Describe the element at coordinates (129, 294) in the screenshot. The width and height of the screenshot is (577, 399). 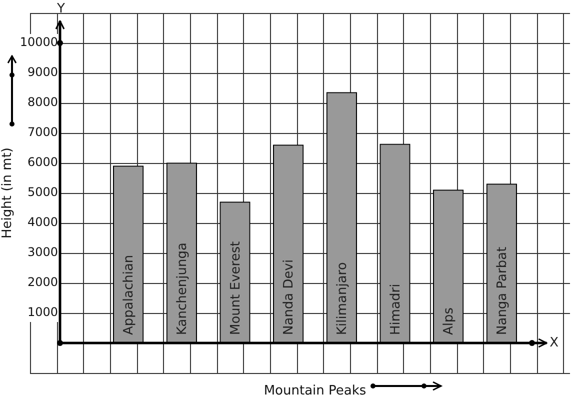
I see `x-tick-label: Appalachian` at that location.